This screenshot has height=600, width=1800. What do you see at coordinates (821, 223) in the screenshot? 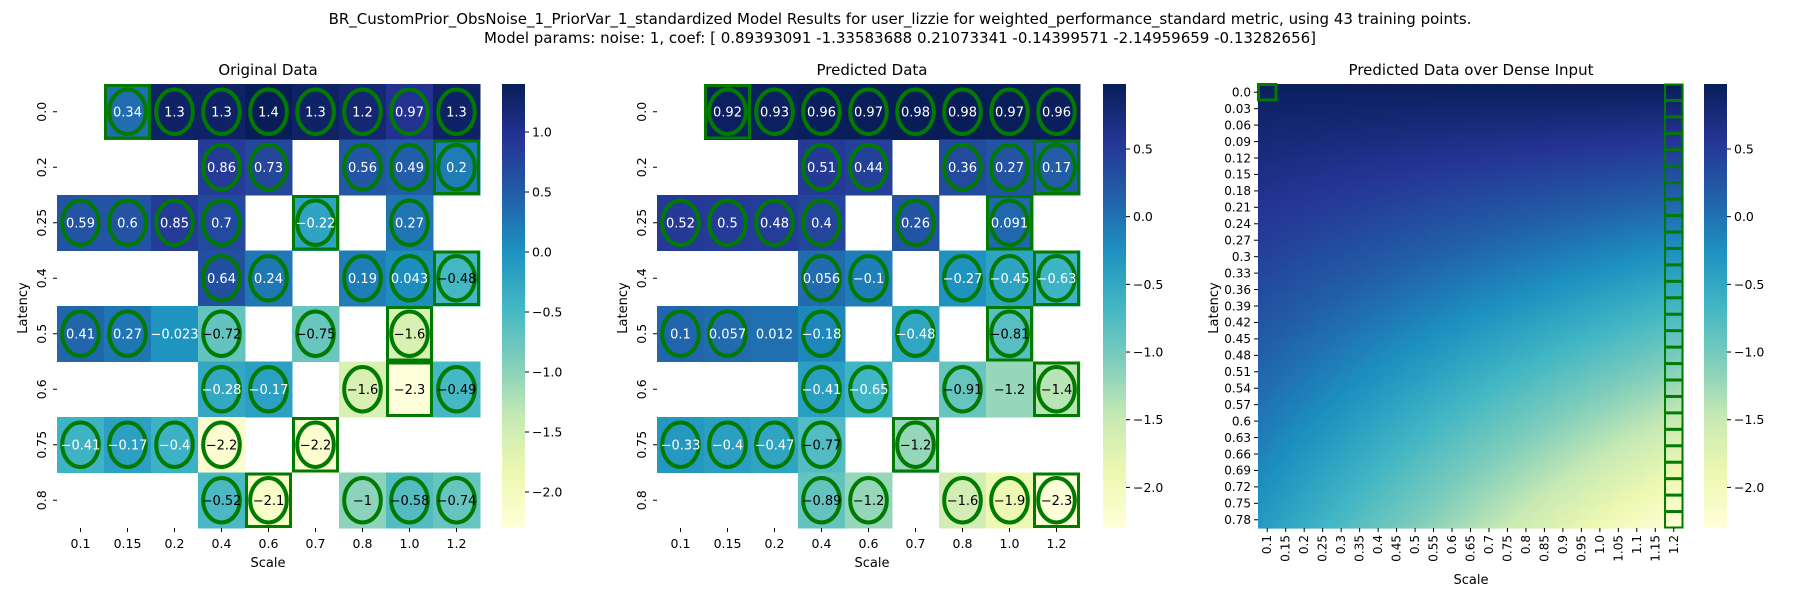
I see `cell-value-label: 0.4` at bounding box center [821, 223].